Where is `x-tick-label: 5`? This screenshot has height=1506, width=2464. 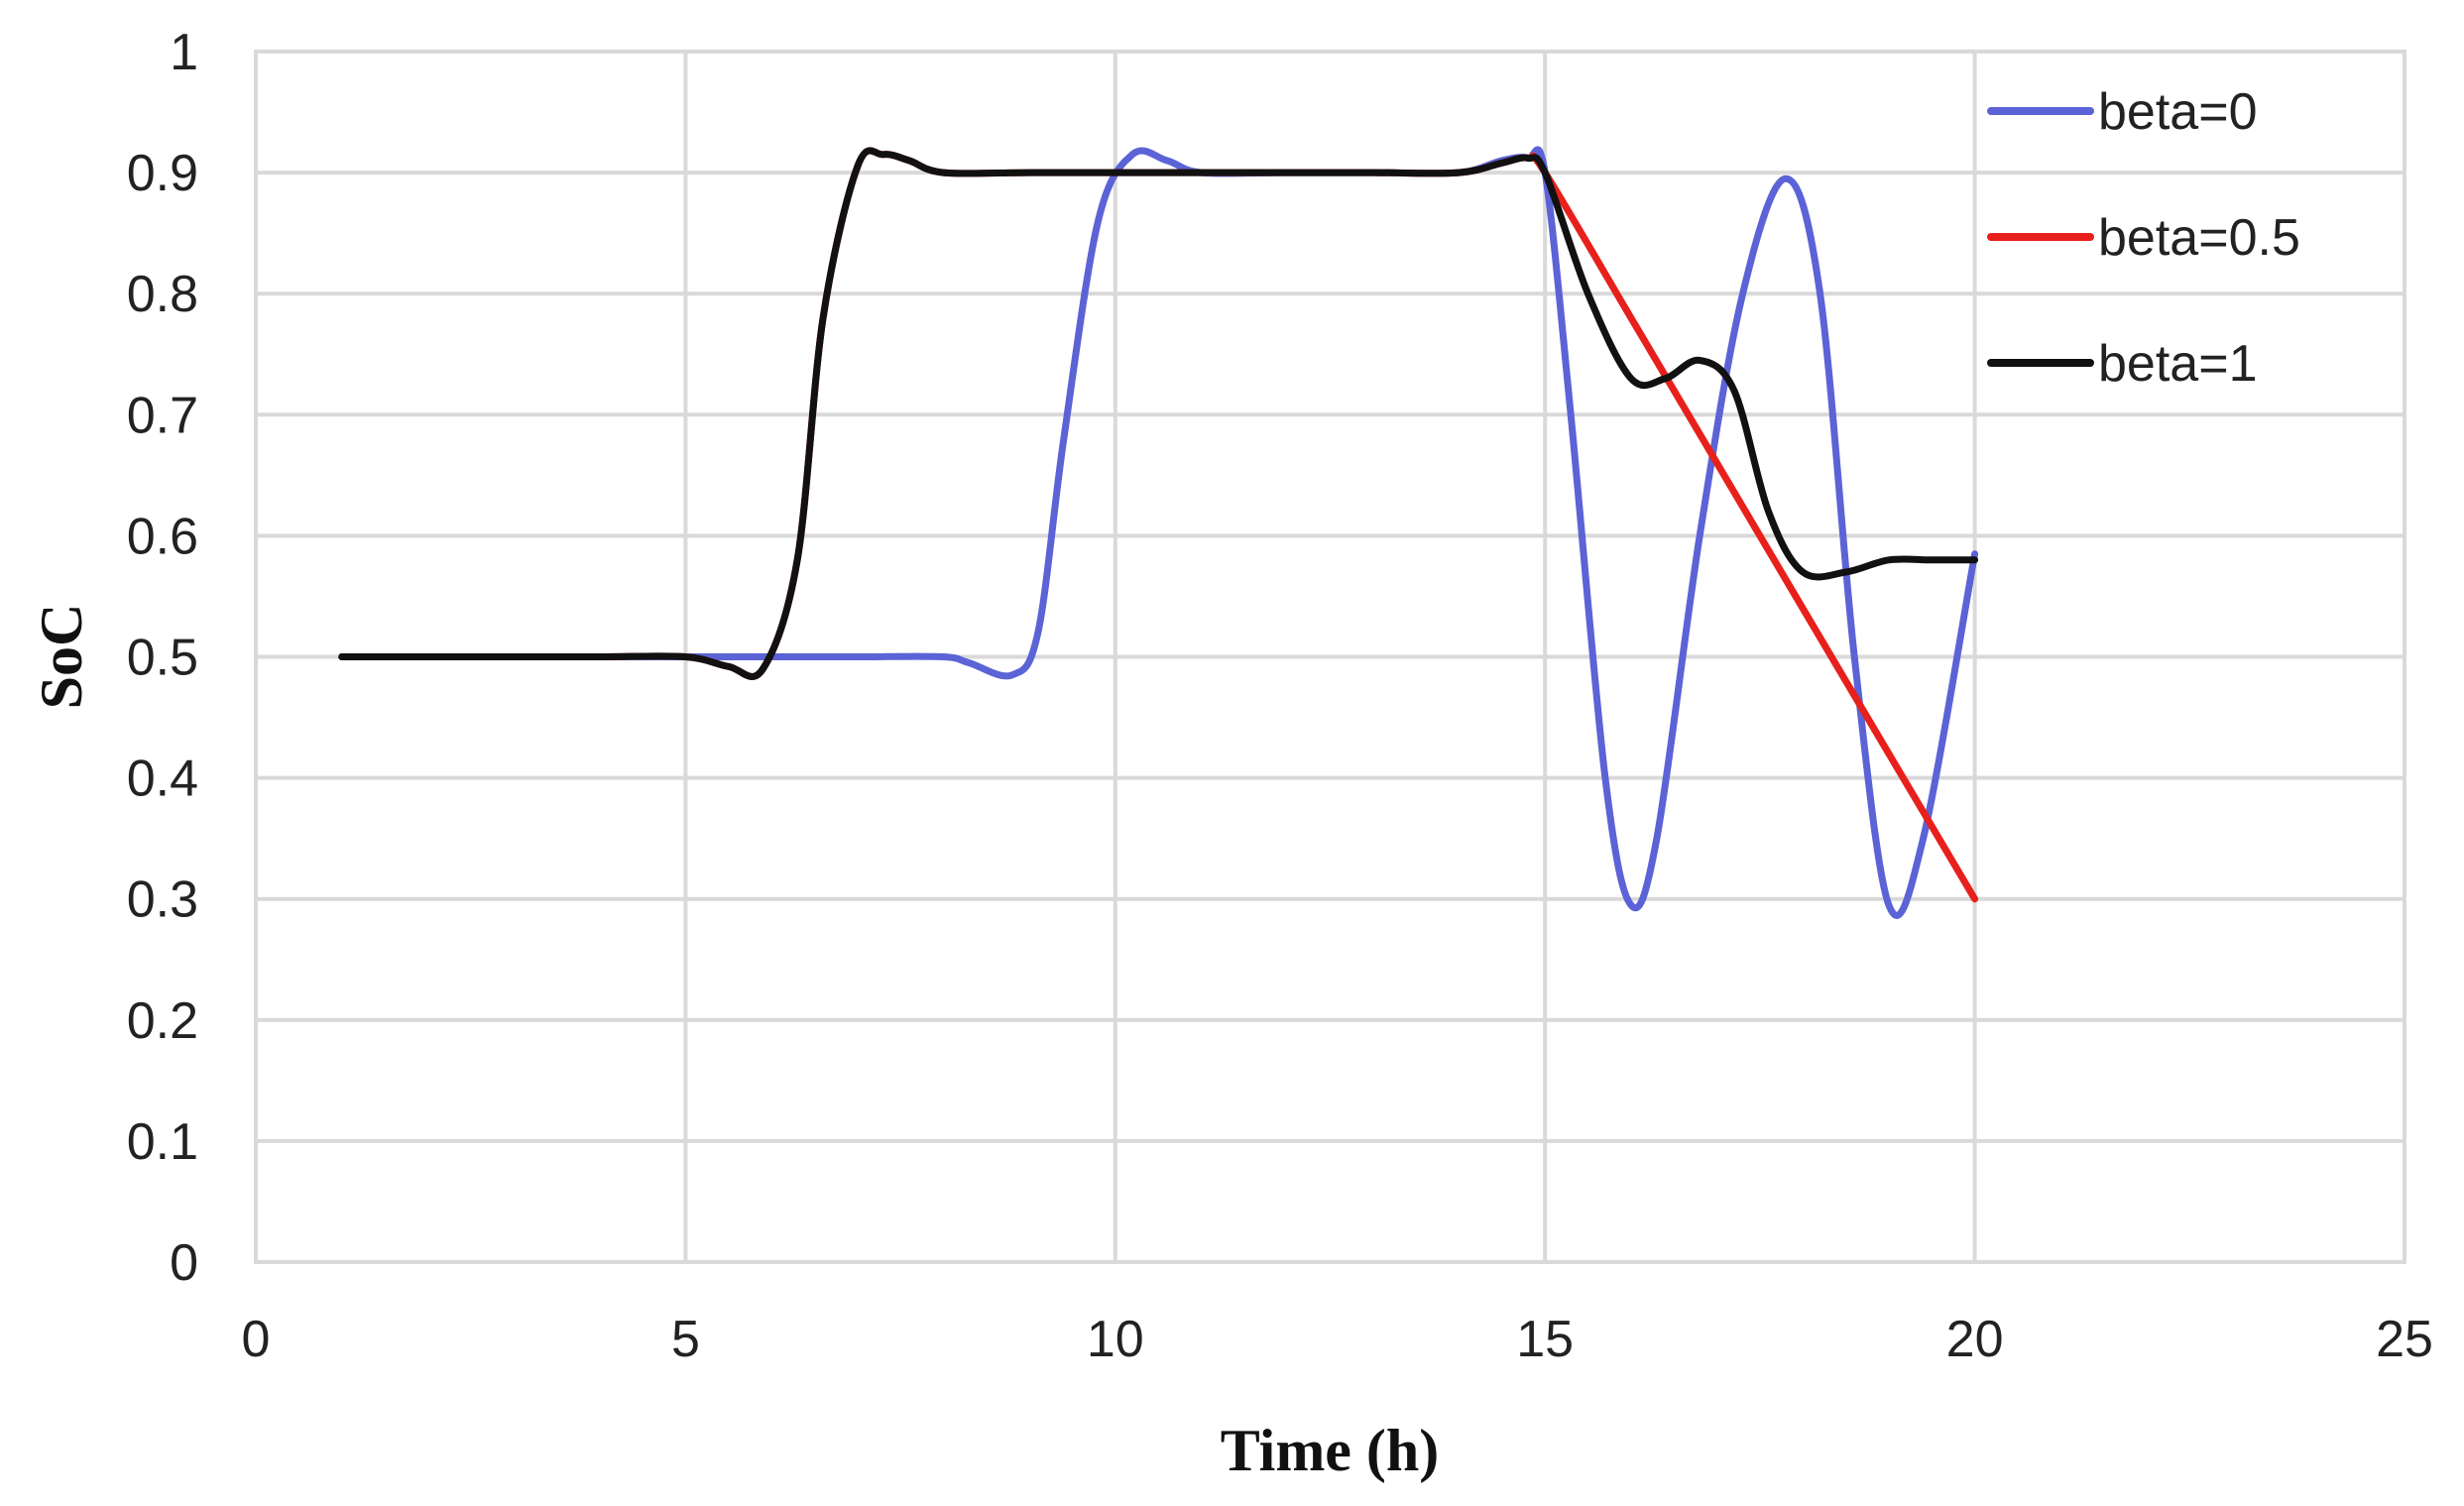
x-tick-label: 5 is located at coordinates (685, 1339).